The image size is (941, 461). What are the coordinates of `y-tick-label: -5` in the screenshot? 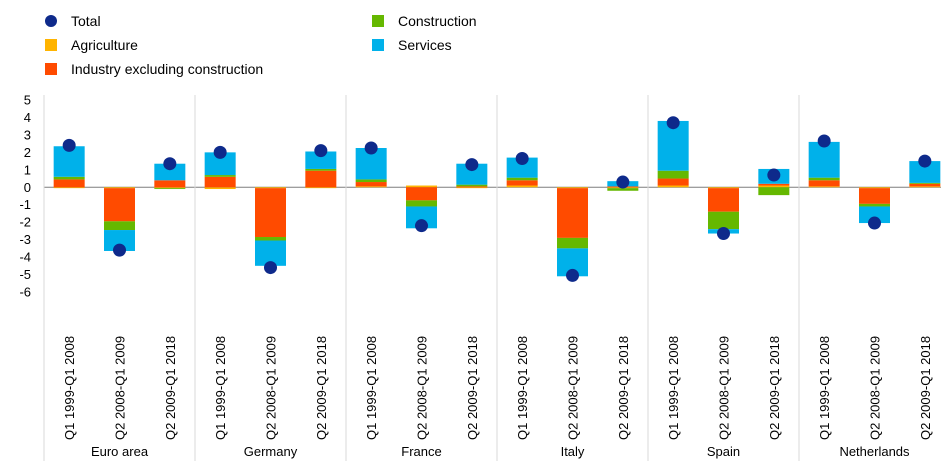 It's located at (25, 274).